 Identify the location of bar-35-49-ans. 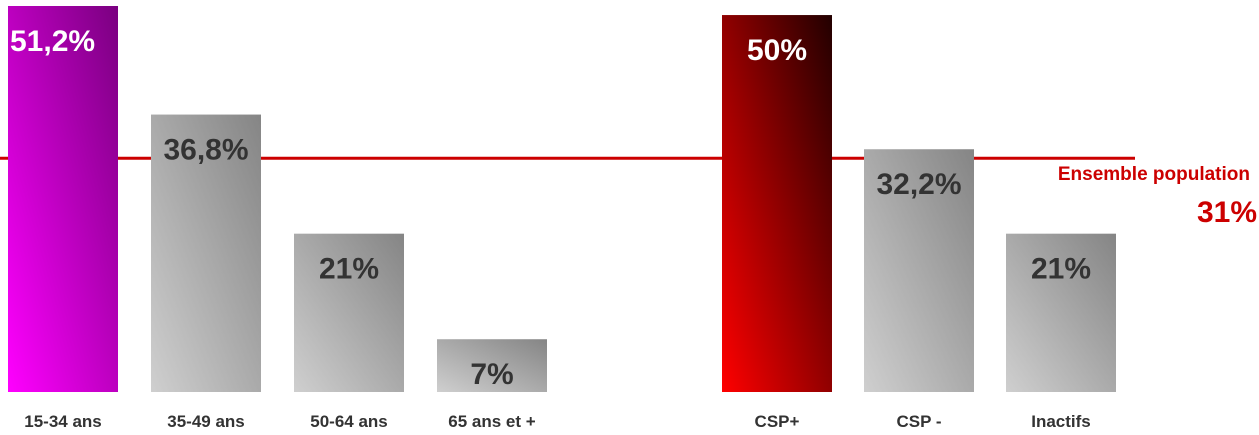
(206, 253).